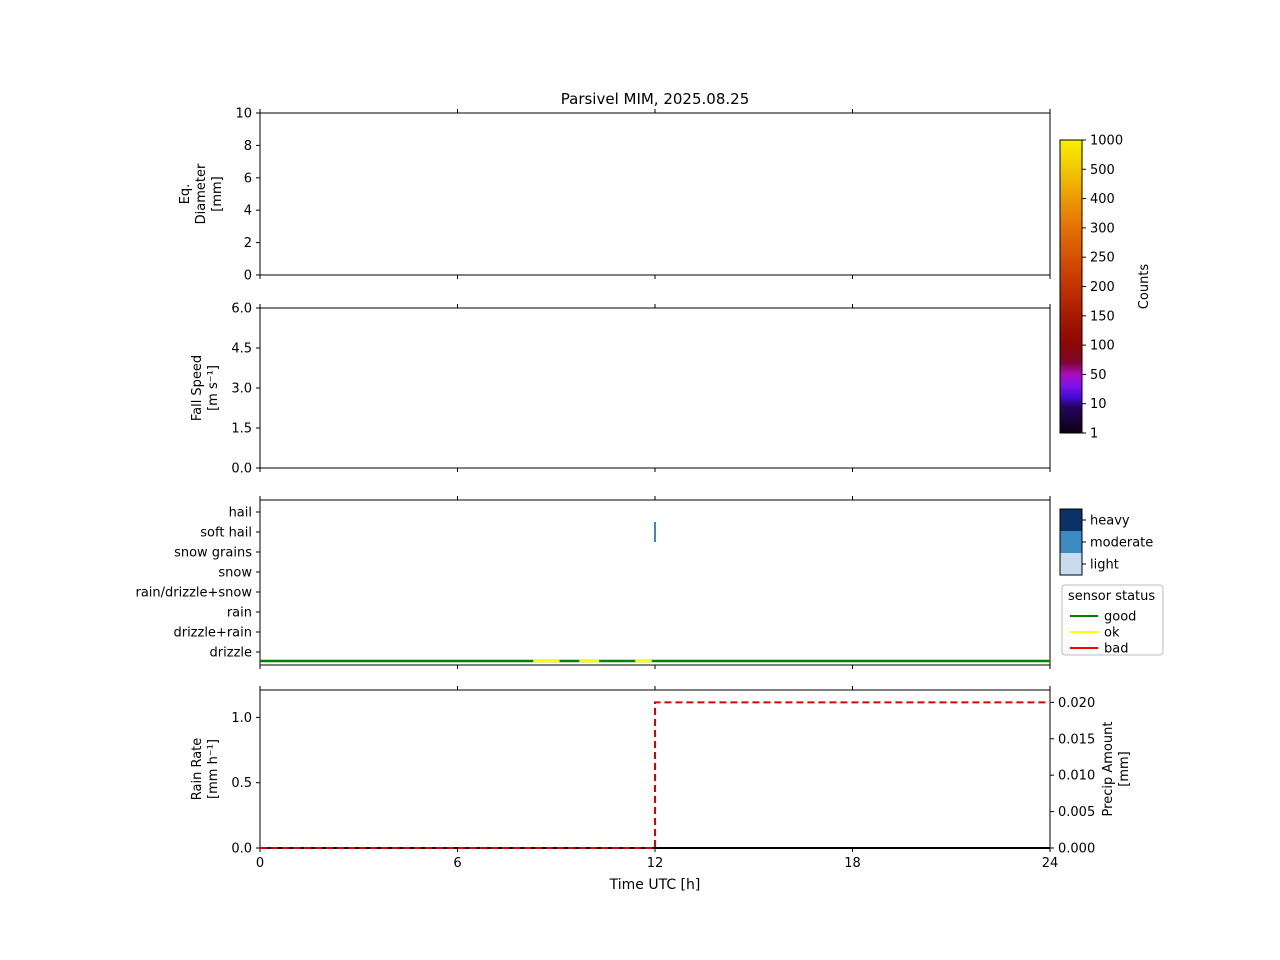  I want to click on x-tick-label: 6, so click(457, 863).